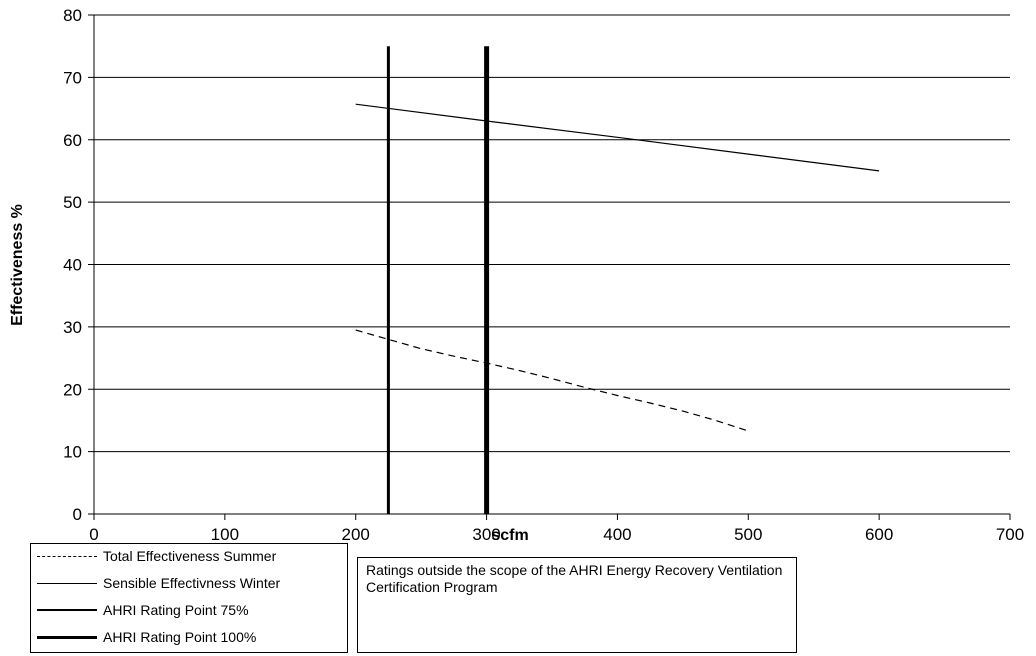 The image size is (1036, 656). What do you see at coordinates (72, 77) in the screenshot?
I see `y-tick-label: 70` at bounding box center [72, 77].